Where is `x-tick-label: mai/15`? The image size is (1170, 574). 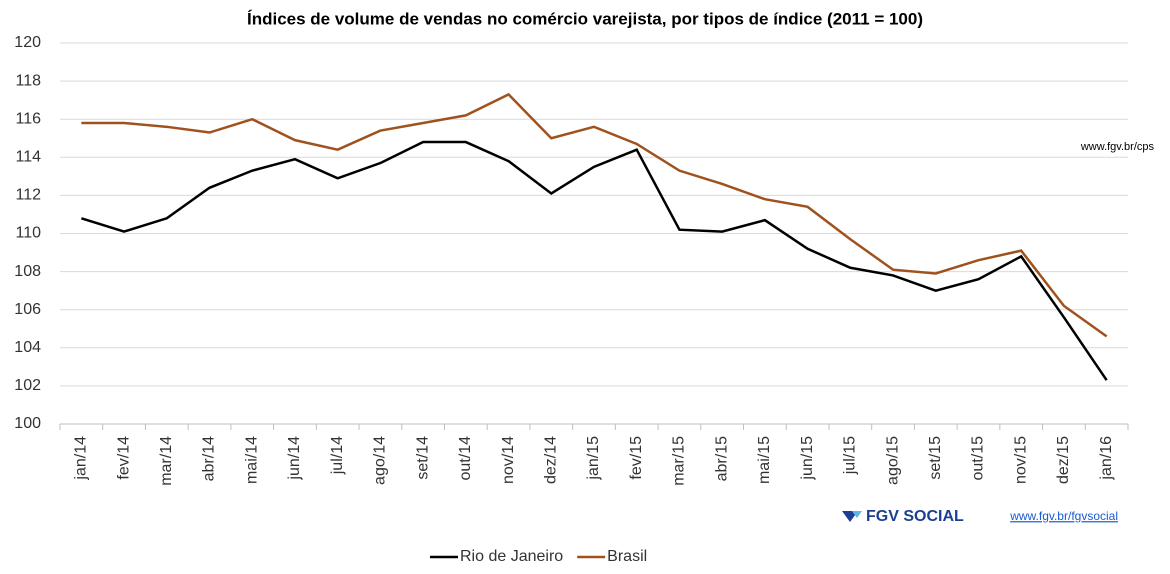 x-tick-label: mai/15 is located at coordinates (764, 460).